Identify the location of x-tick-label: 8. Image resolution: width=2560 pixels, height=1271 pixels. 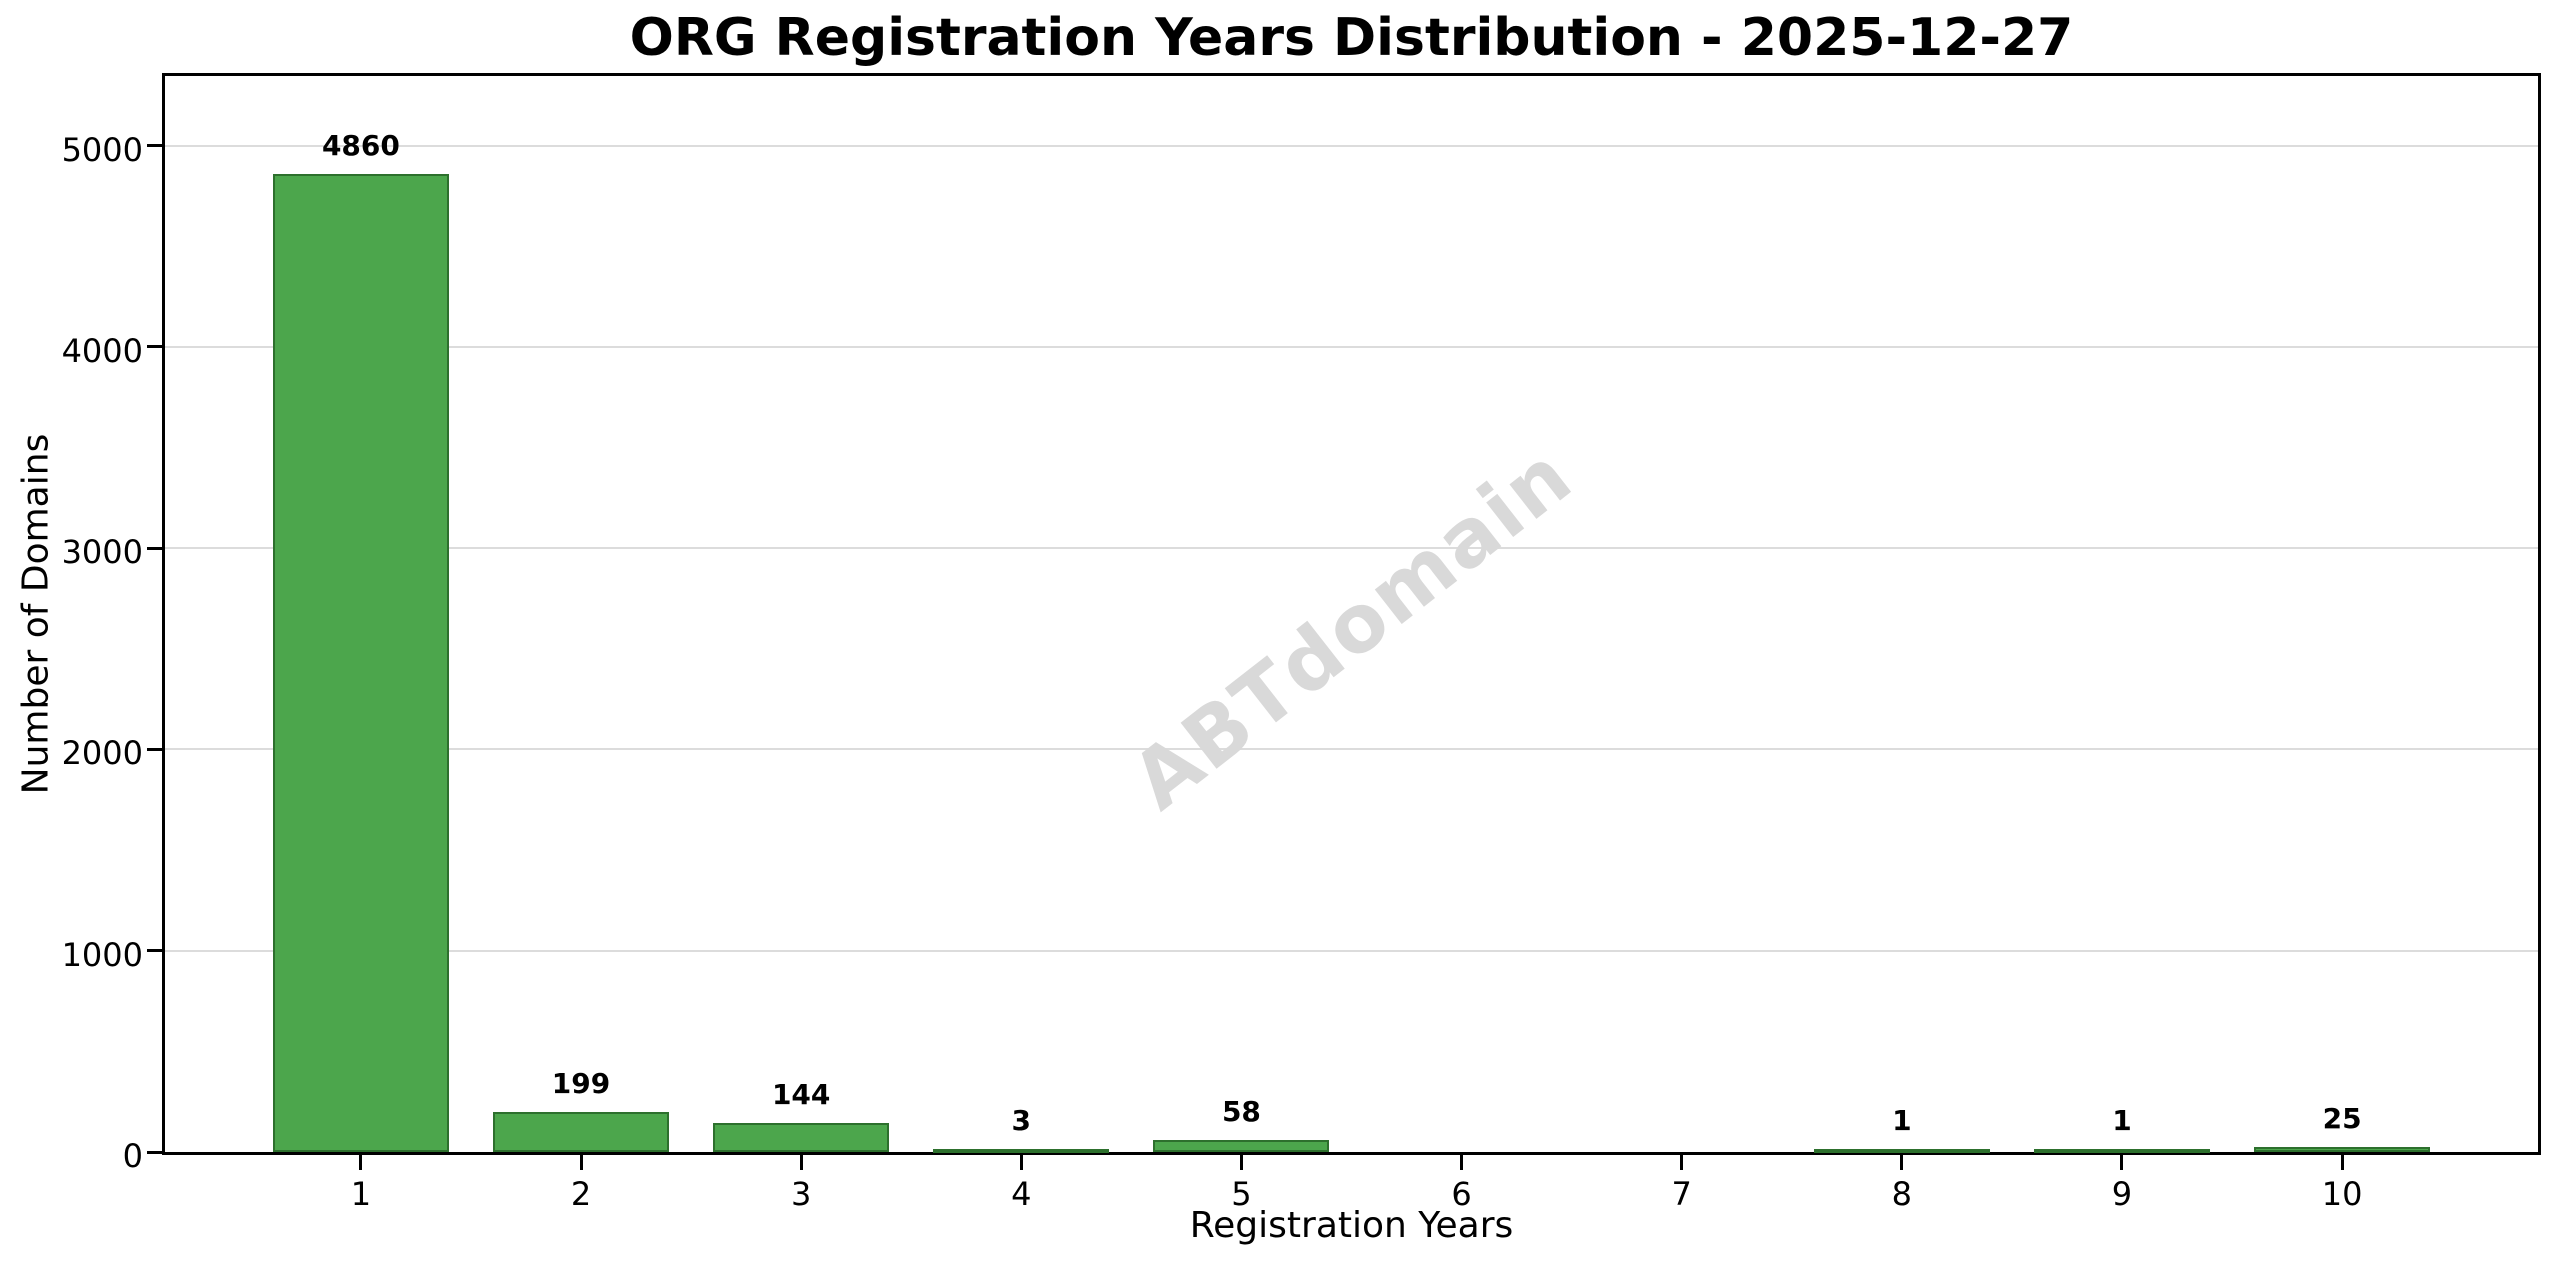
(1901, 1194).